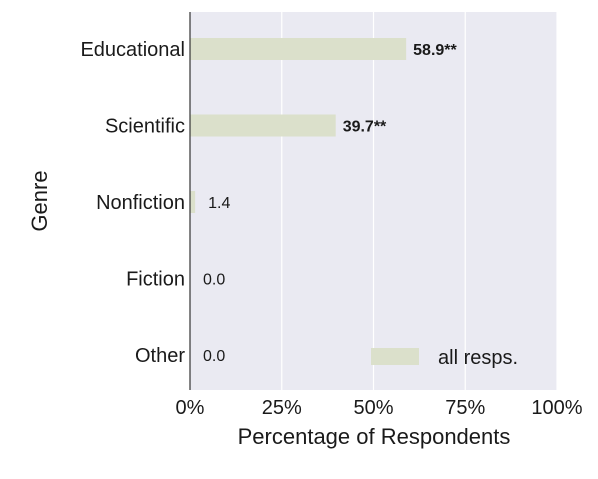 The width and height of the screenshot is (598, 479). What do you see at coordinates (160, 356) in the screenshot?
I see `y-tick-label: Other` at bounding box center [160, 356].